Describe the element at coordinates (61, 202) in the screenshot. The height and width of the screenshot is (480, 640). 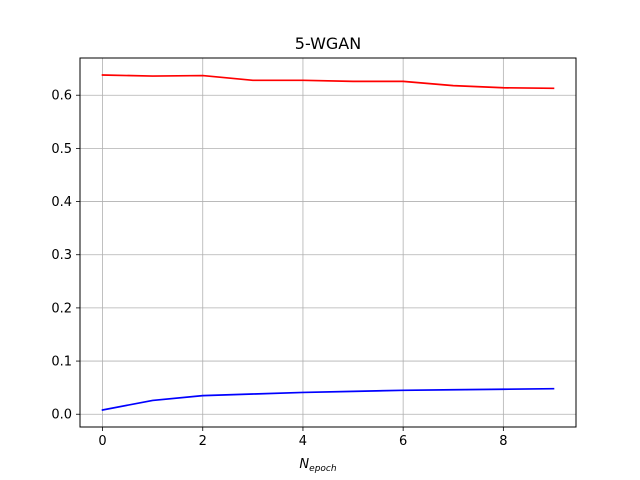
I see `y-tick-label: 0.4` at that location.